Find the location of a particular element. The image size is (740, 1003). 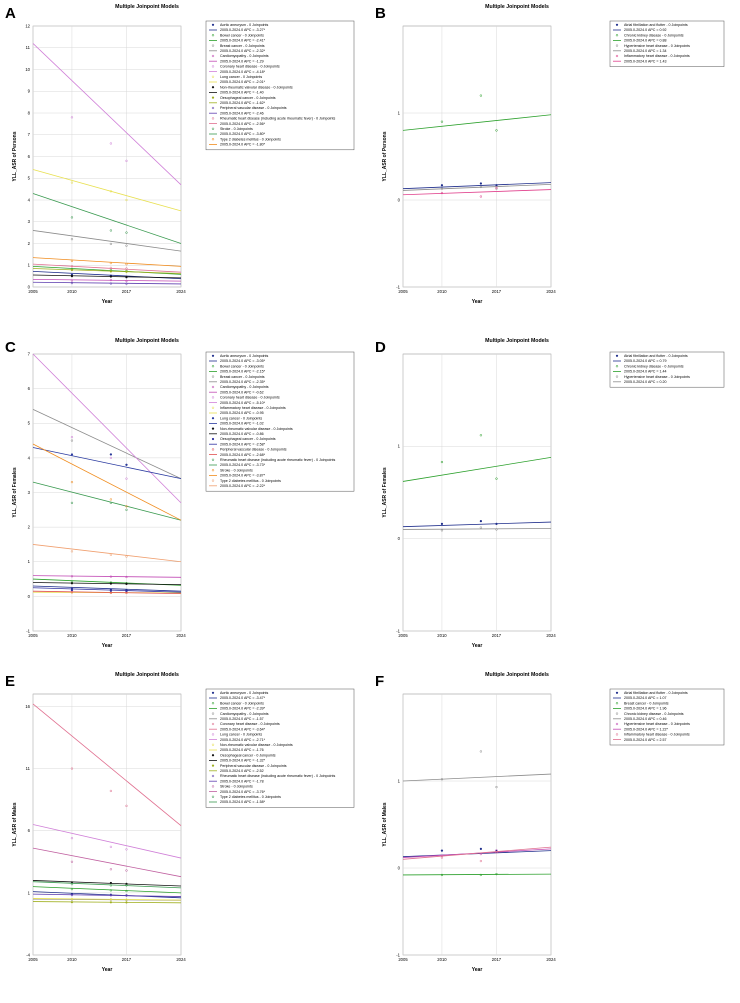

x-tick-label: 2010 is located at coordinates (72, 291).